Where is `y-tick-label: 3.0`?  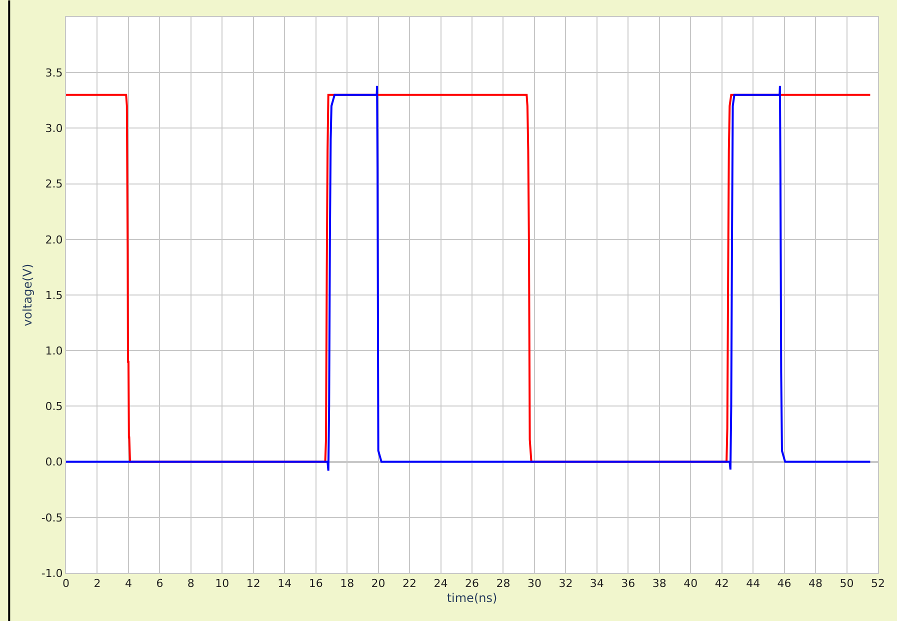 y-tick-label: 3.0 is located at coordinates (54, 129).